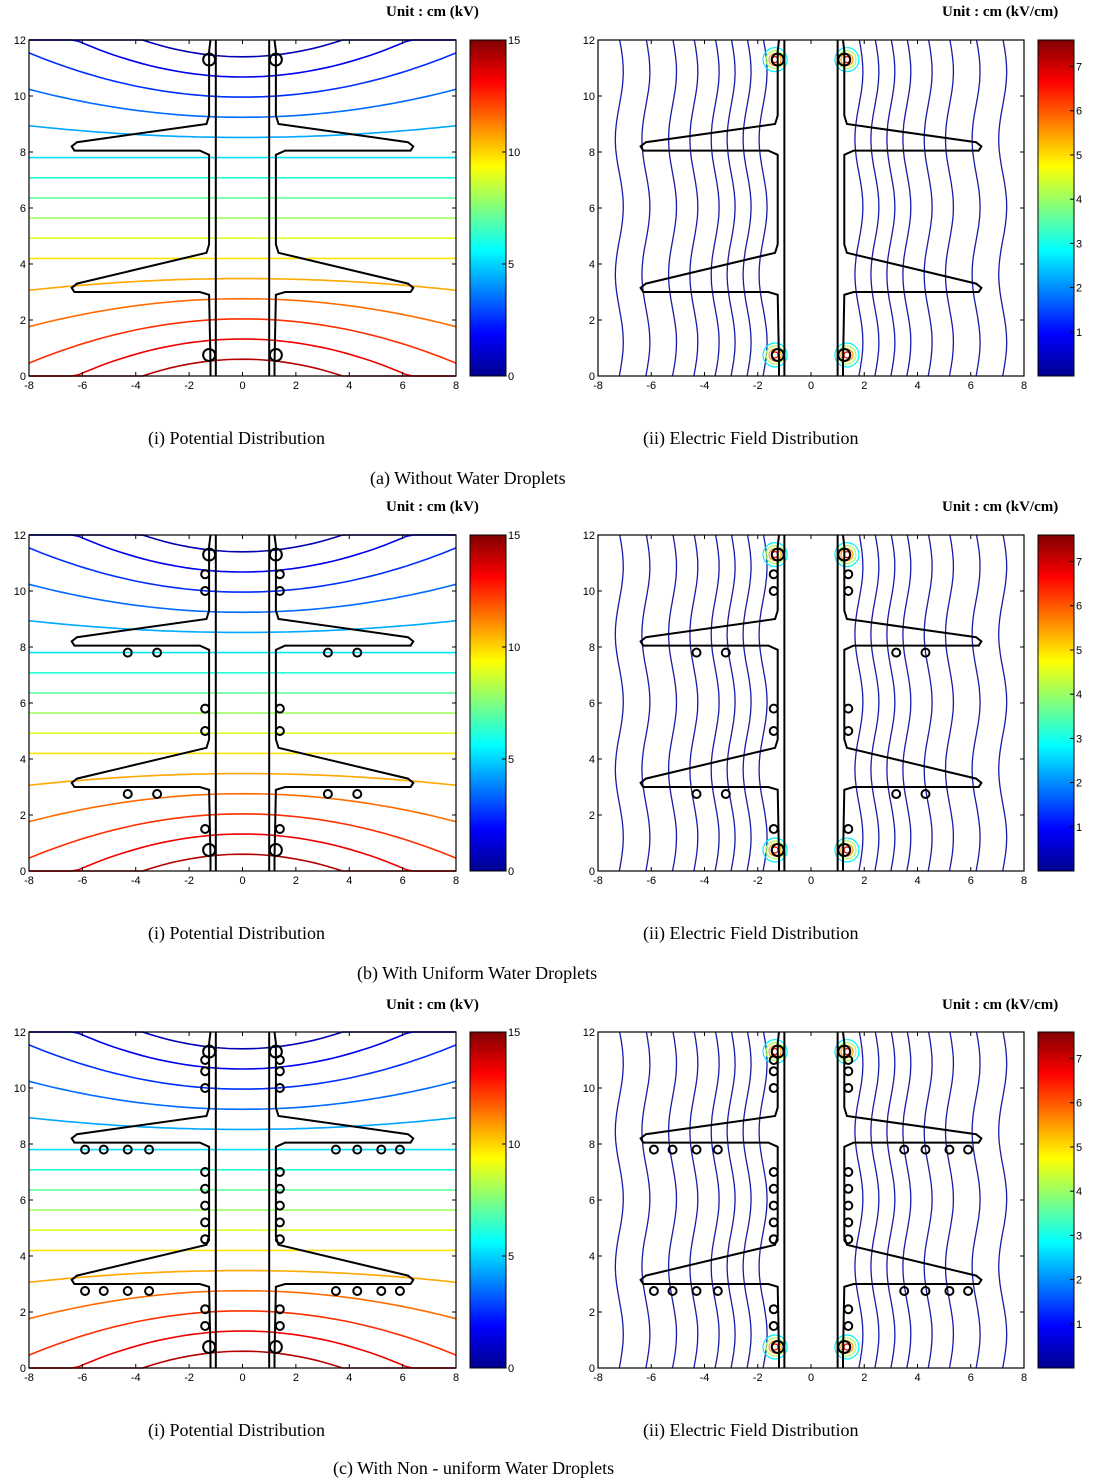 Image resolution: width=1093 pixels, height=1483 pixels. I want to click on y-tick-label: 6, so click(23, 1201).